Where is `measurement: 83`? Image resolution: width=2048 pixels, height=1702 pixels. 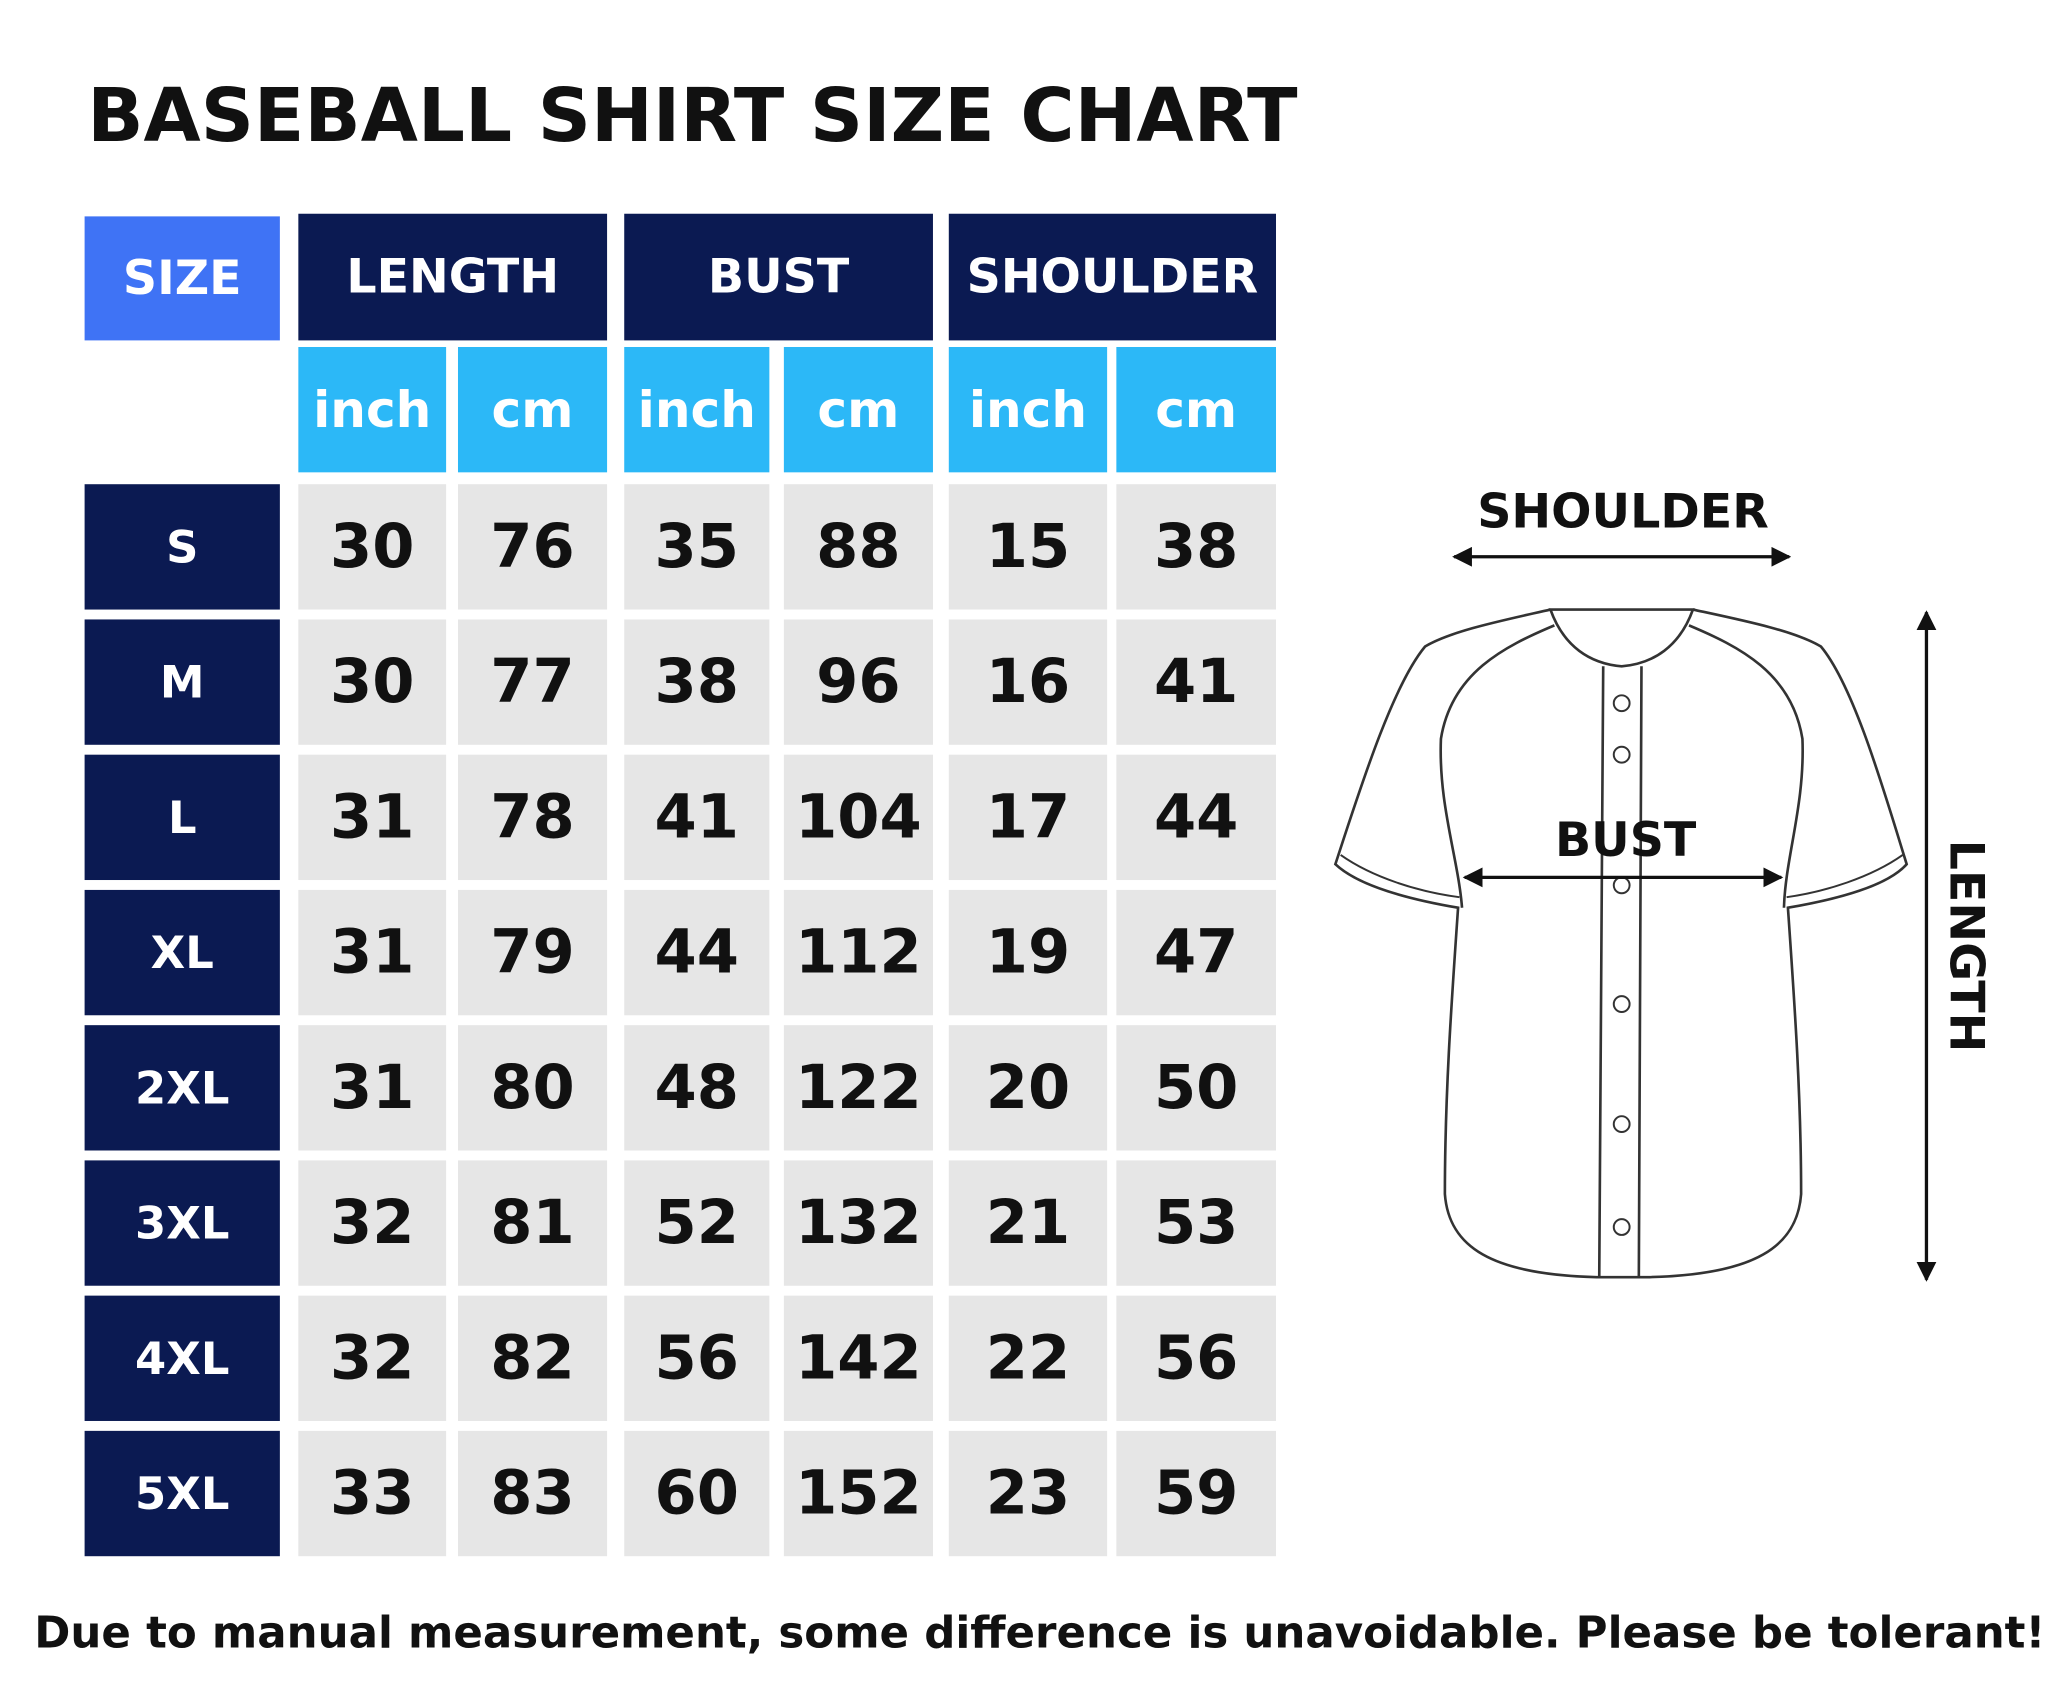 measurement: 83 is located at coordinates (532, 1494).